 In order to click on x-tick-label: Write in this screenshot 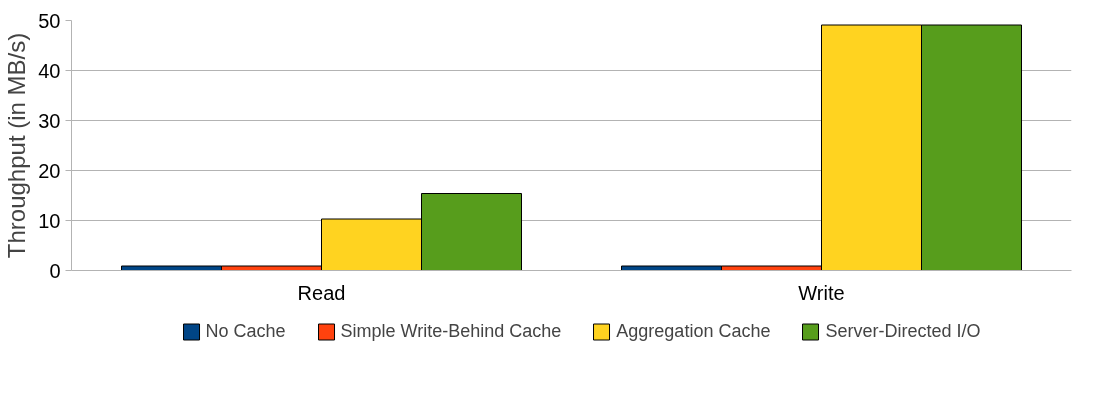, I will do `click(821, 292)`.